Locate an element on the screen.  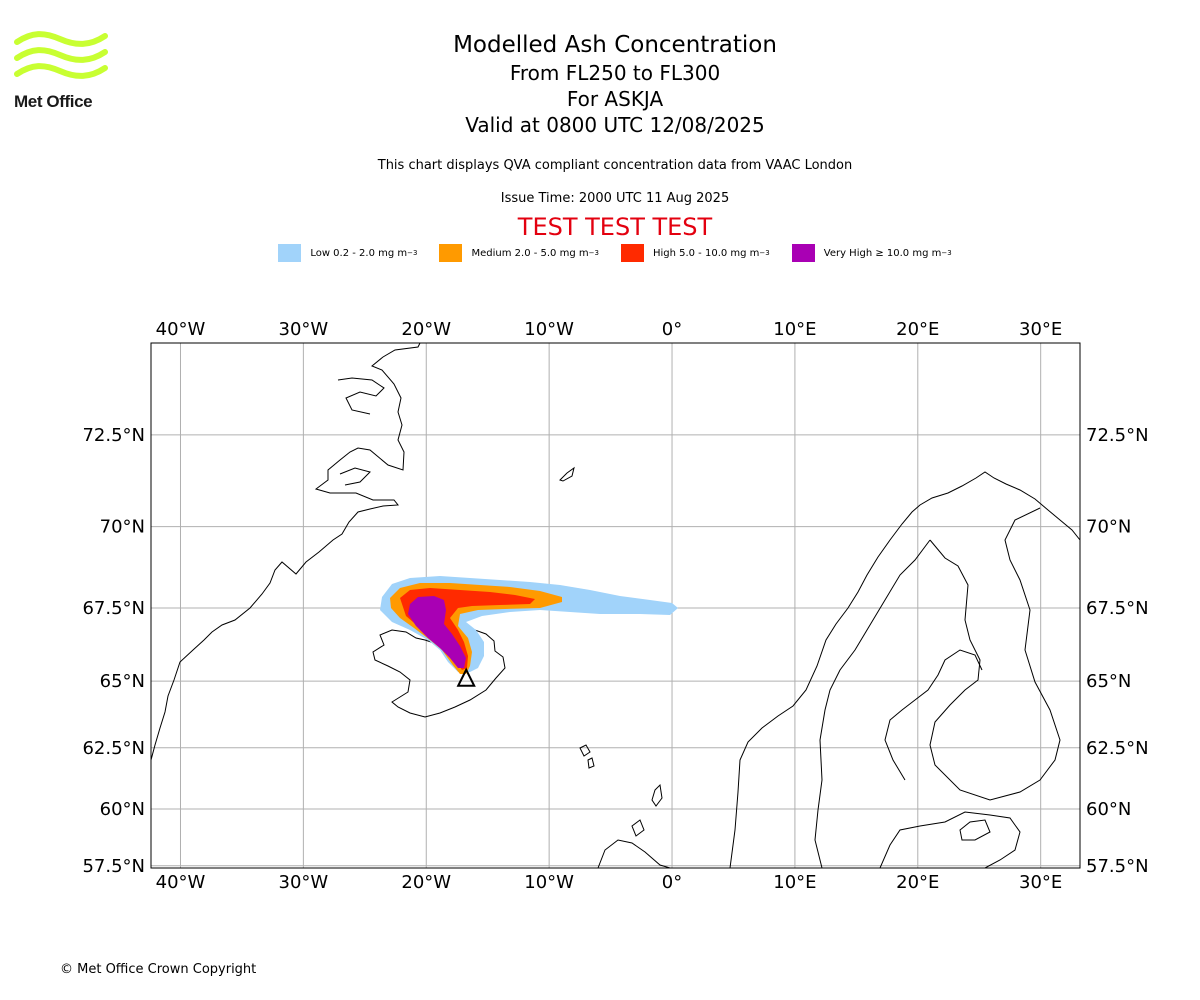
flight-level-subtitle: From FL250 to FL300 is located at coordinates (615, 73).